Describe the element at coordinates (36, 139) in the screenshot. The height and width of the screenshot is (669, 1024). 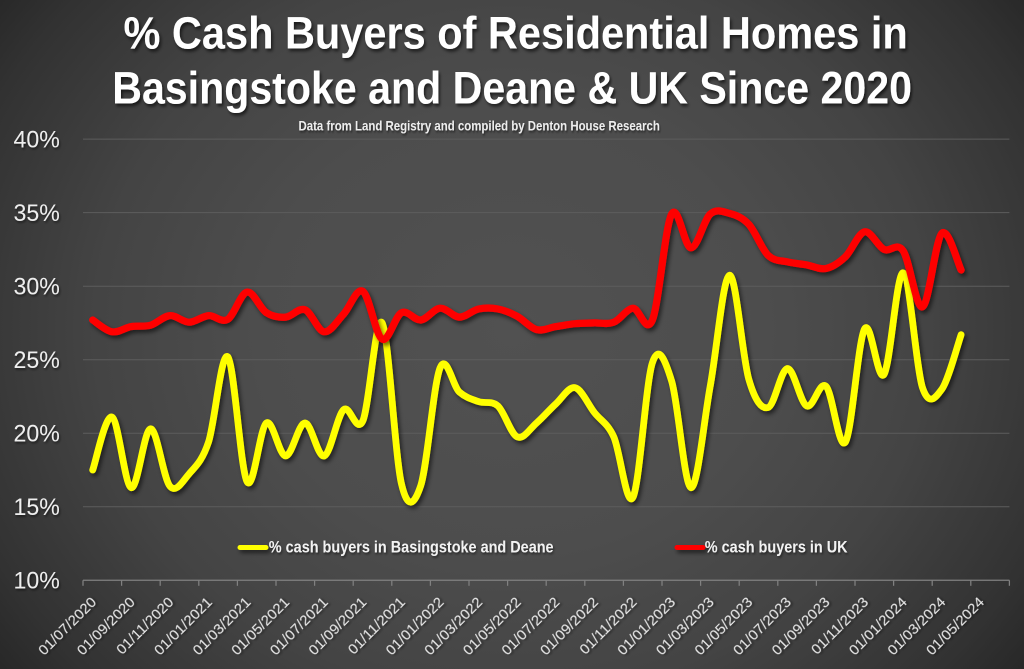
I see `svg-text: 40%` at that location.